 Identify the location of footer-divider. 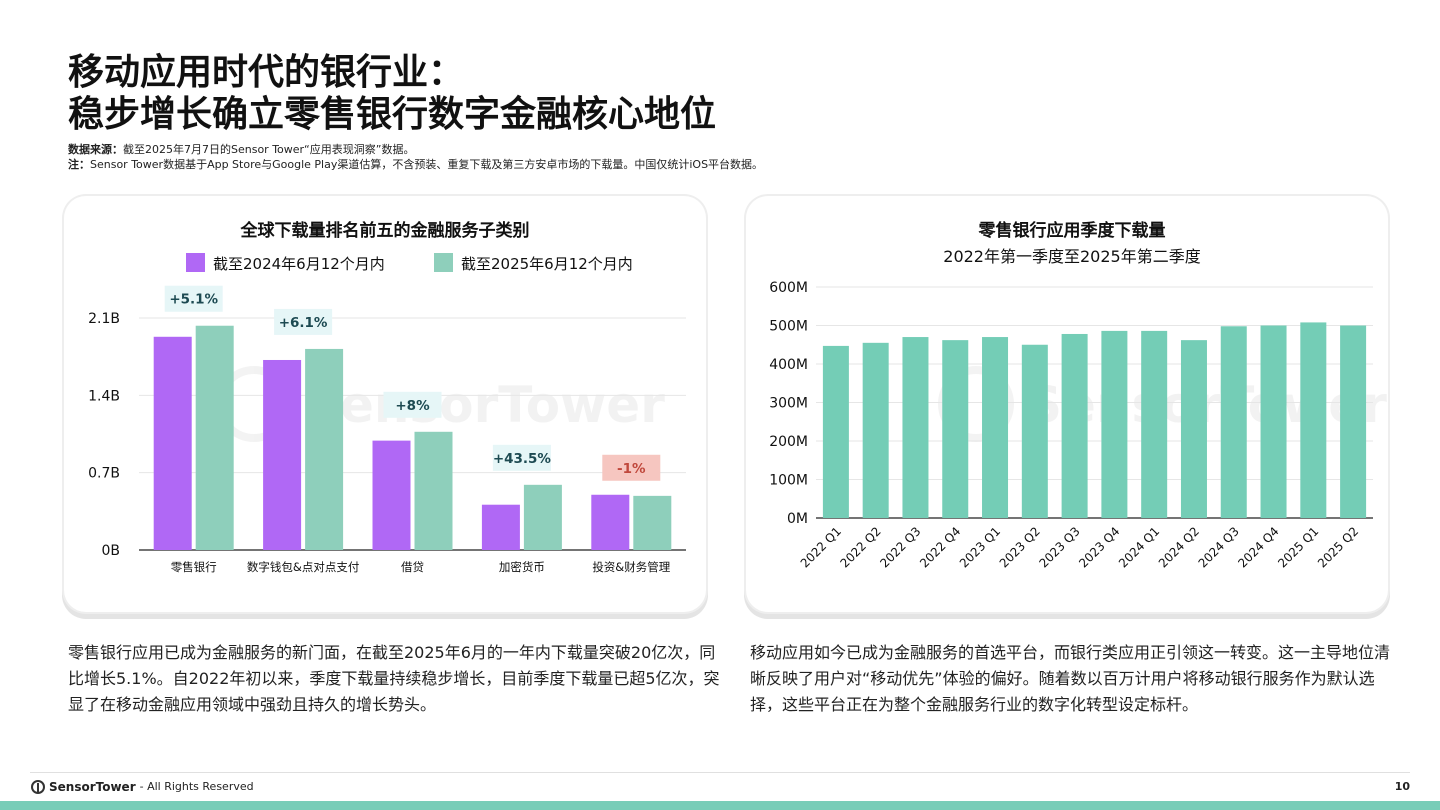
(720, 772).